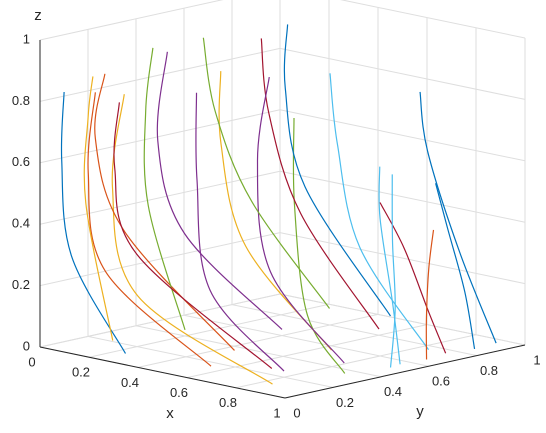  What do you see at coordinates (179, 392) in the screenshot?
I see `x-tick-label: 0.6` at bounding box center [179, 392].